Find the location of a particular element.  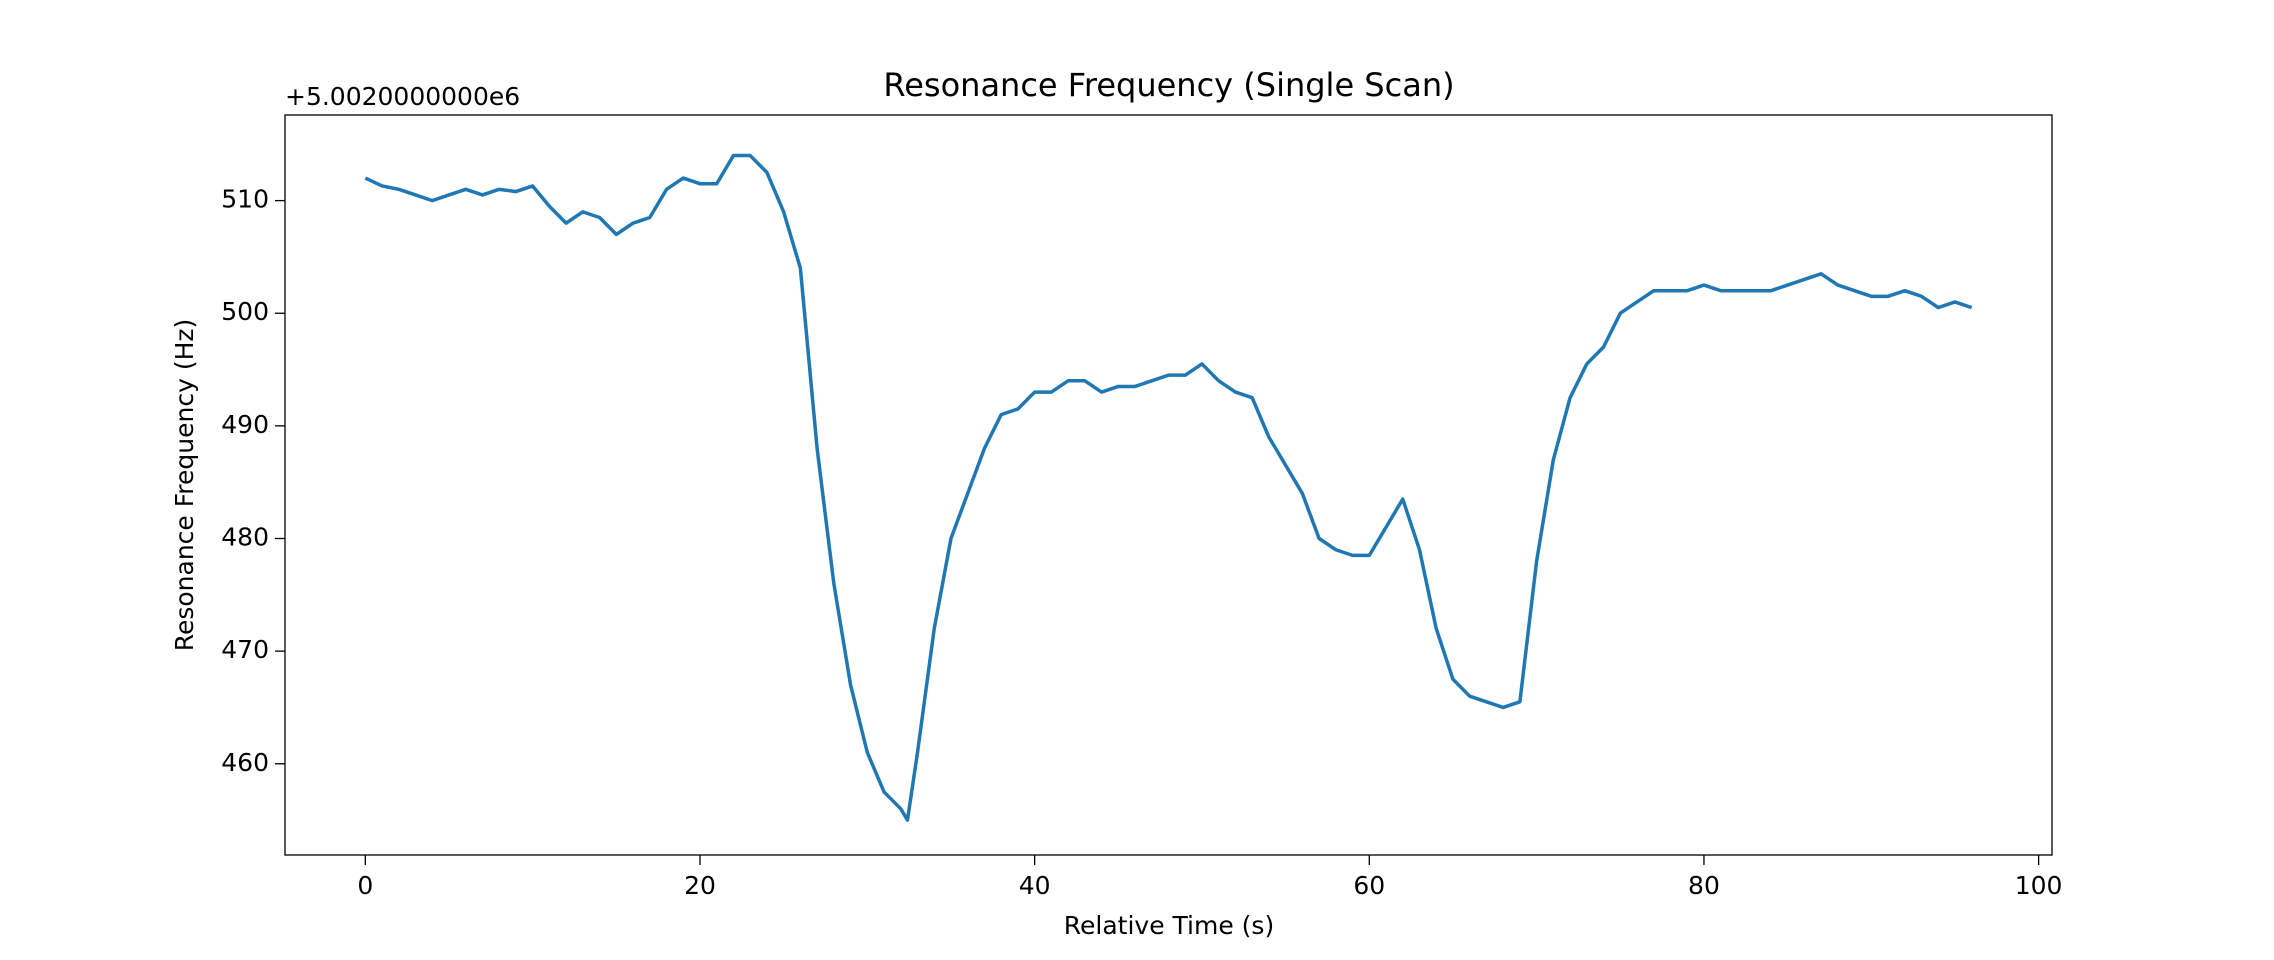

y-tick-label: 490 is located at coordinates (245, 424).